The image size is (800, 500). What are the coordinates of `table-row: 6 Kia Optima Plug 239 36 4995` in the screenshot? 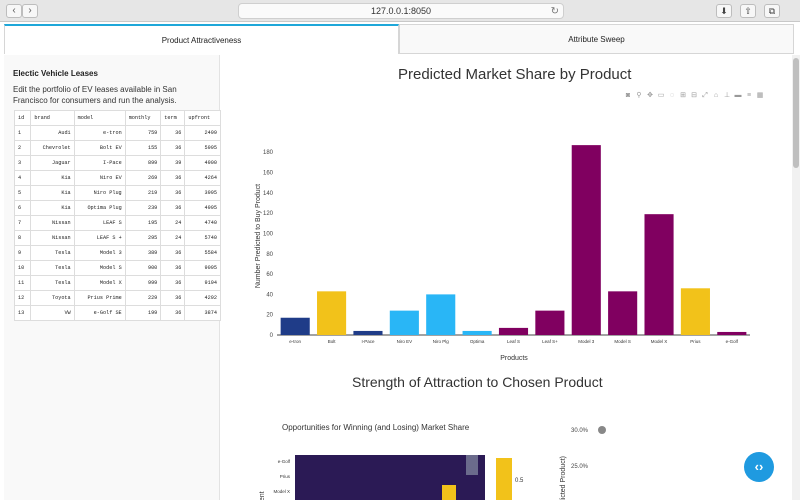 It's located at (117, 208).